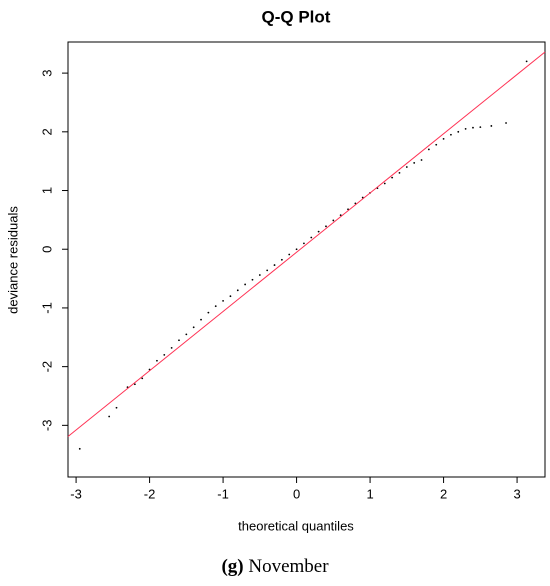  What do you see at coordinates (12, 260) in the screenshot?
I see `y-axis-label: deviance residuals` at bounding box center [12, 260].